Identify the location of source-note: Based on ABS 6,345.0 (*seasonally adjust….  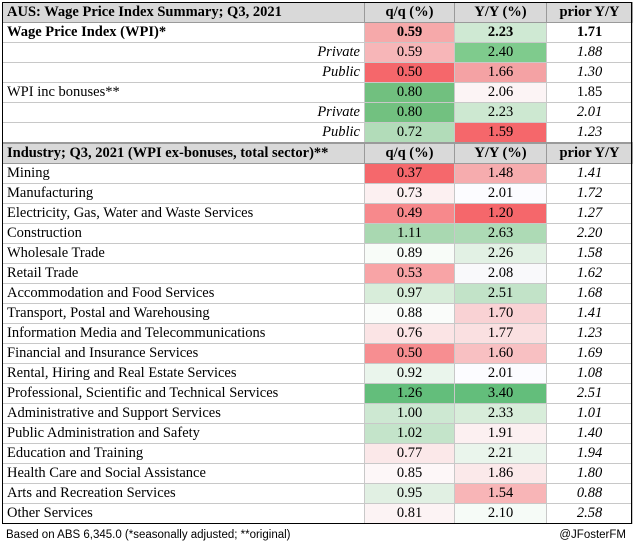
(148, 535).